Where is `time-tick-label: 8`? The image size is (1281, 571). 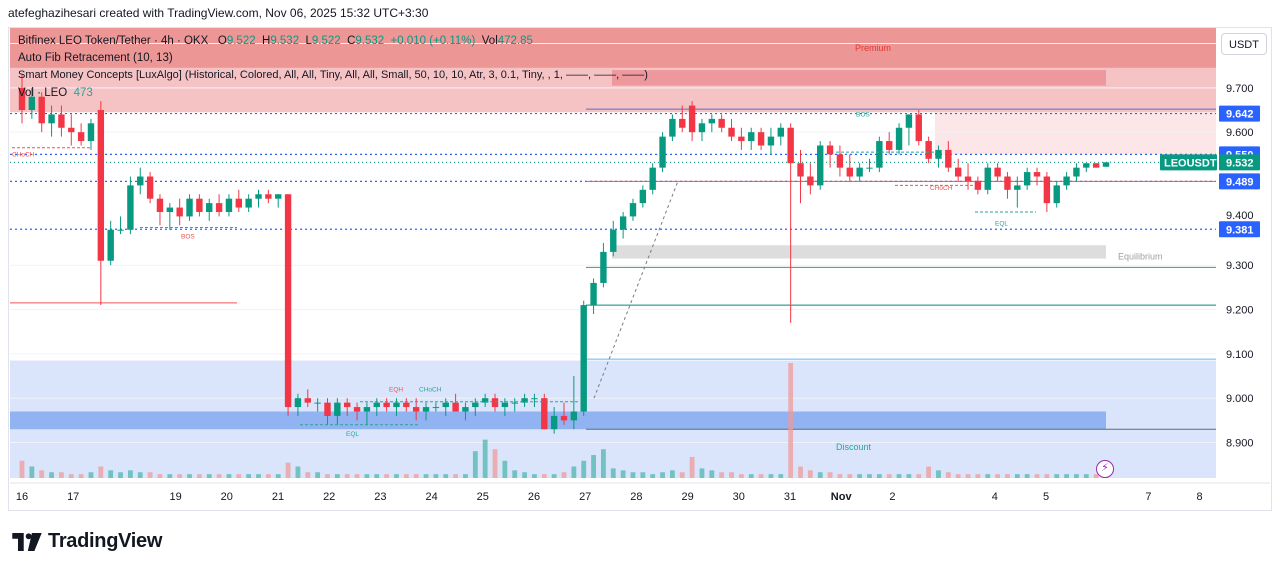
time-tick-label: 8 is located at coordinates (1200, 497).